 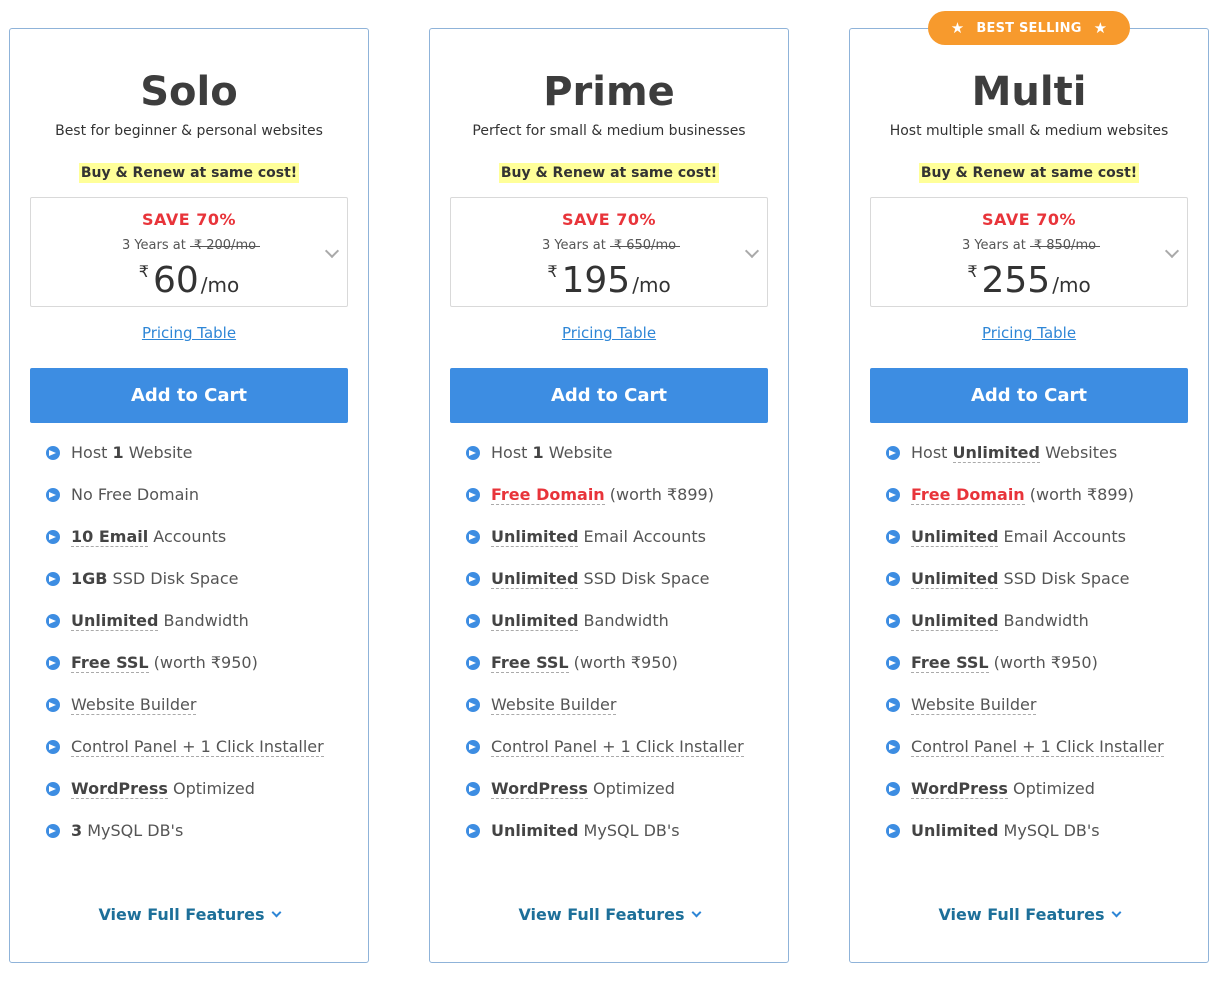 I want to click on feature-text: 10 Email Accounts, so click(x=149, y=537).